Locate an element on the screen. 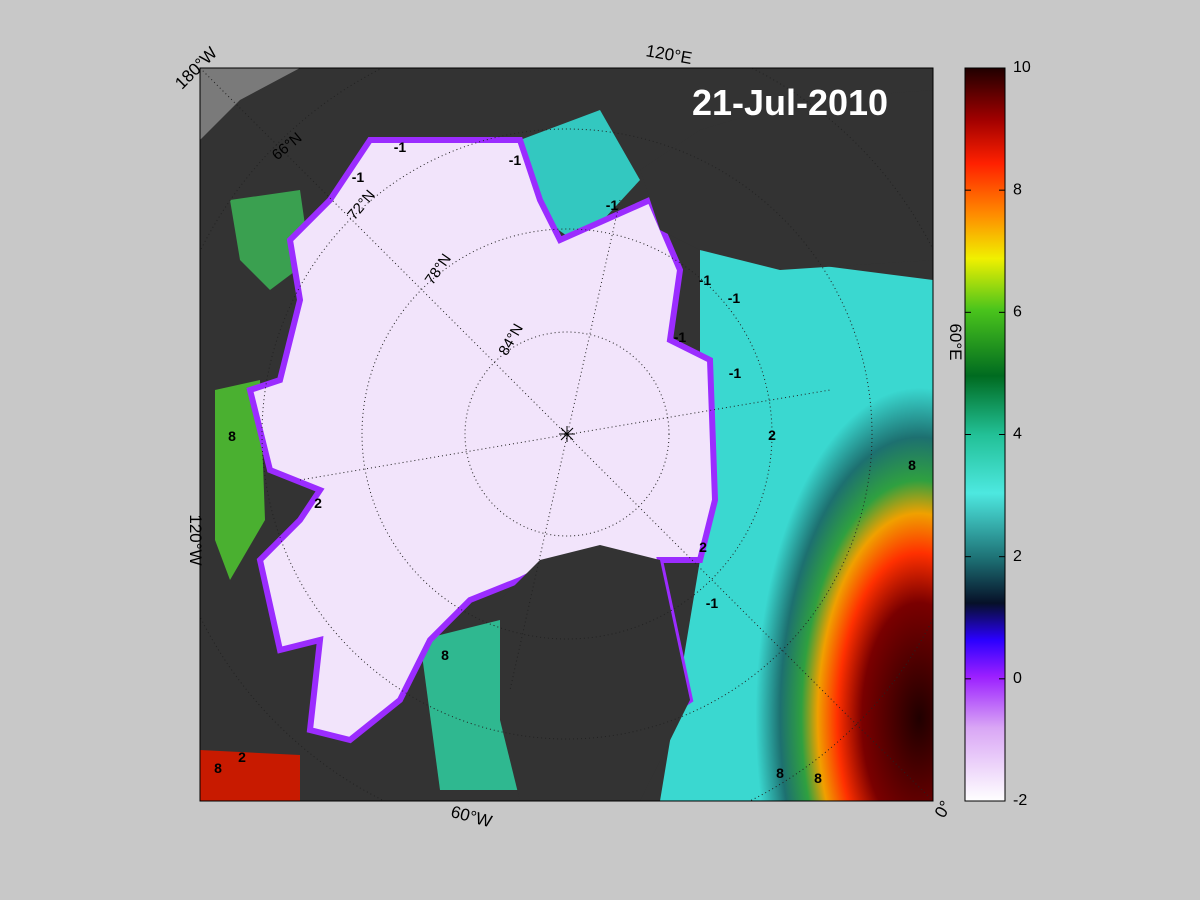  greenland is located at coordinates (595, 673).